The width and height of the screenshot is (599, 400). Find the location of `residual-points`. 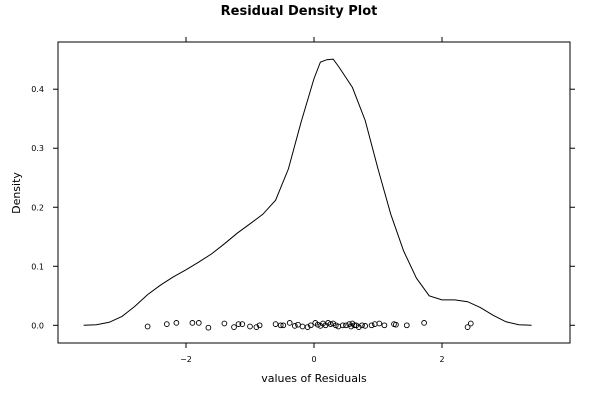

residual-points is located at coordinates (309, 325).